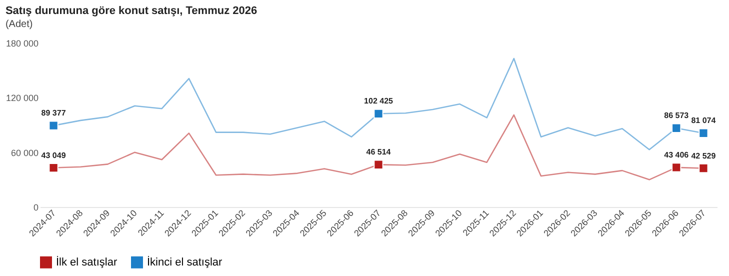 The image size is (729, 276). Describe the element at coordinates (703, 121) in the screenshot. I see `data-label: 81 074` at that location.